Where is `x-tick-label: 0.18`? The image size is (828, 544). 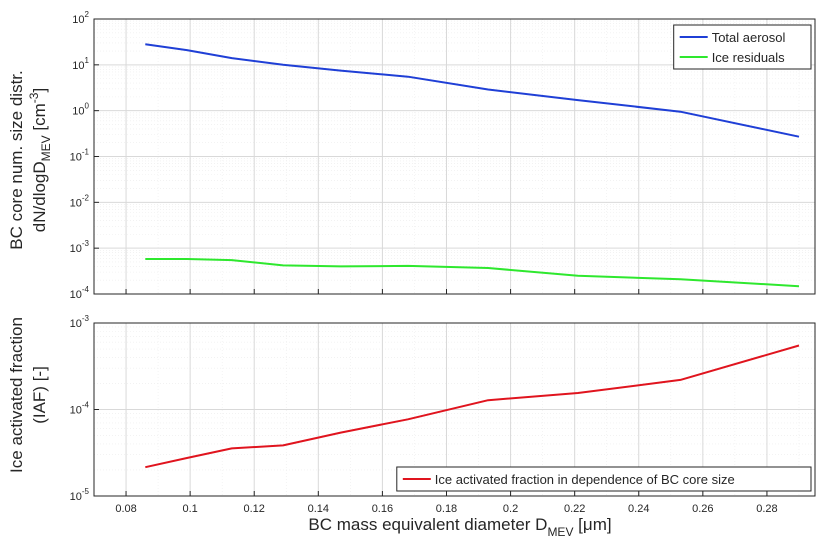
x-tick-label: 0.18 is located at coordinates (446, 509).